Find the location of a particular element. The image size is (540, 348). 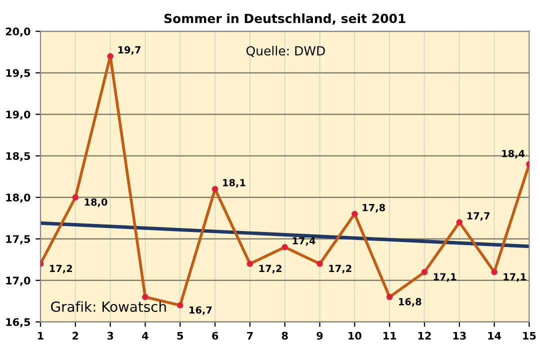

x-tick-label: 10 is located at coordinates (355, 336).